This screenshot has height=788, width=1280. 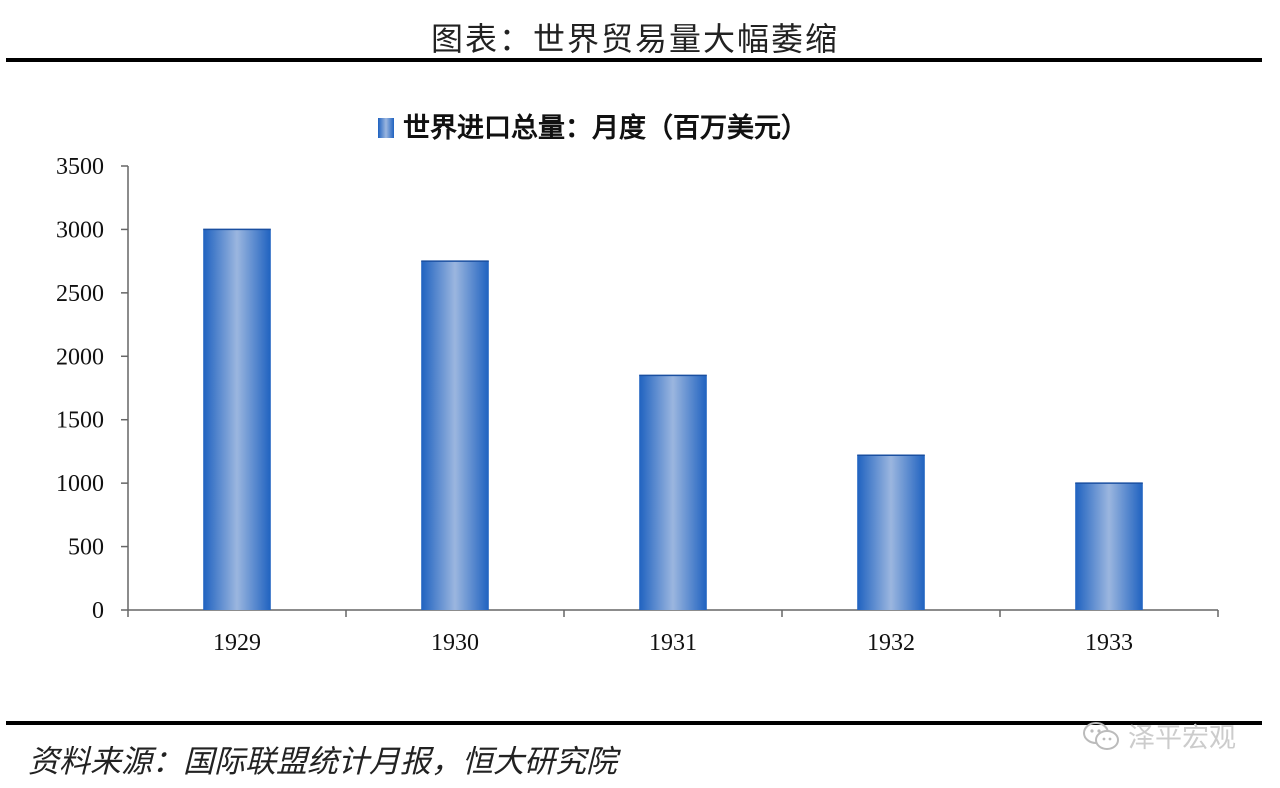 What do you see at coordinates (80, 167) in the screenshot?
I see `y-tick-label: 3500` at bounding box center [80, 167].